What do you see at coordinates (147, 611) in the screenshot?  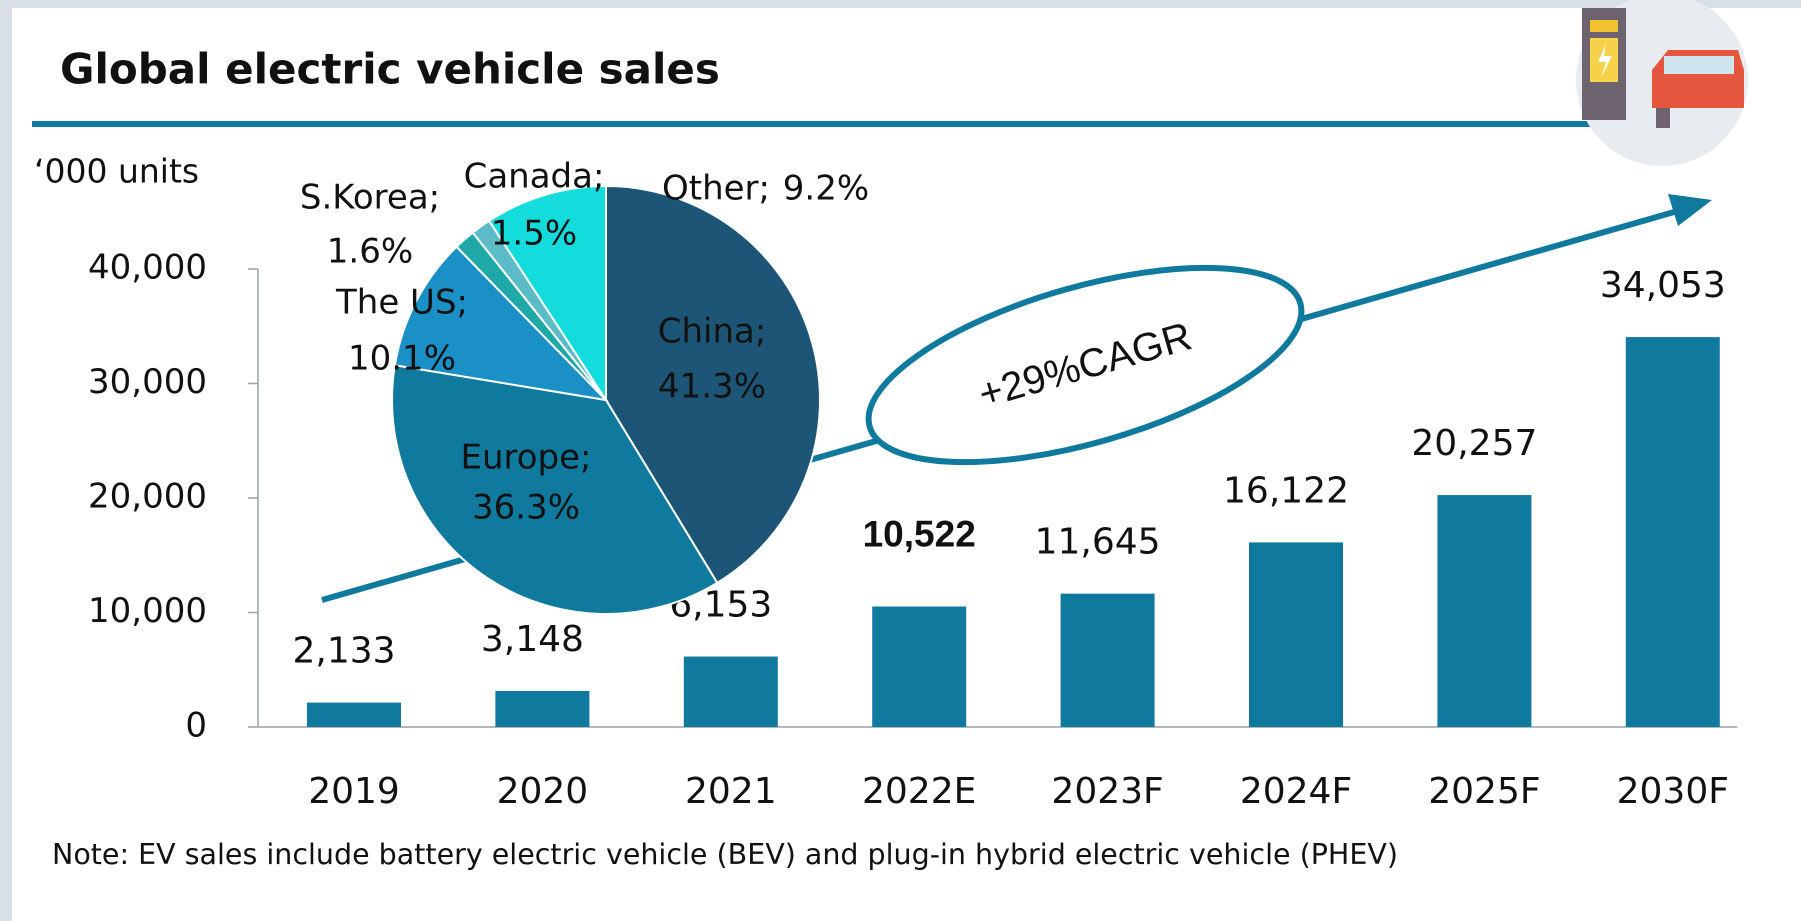 I see `y-tick-label: 10,000` at bounding box center [147, 611].